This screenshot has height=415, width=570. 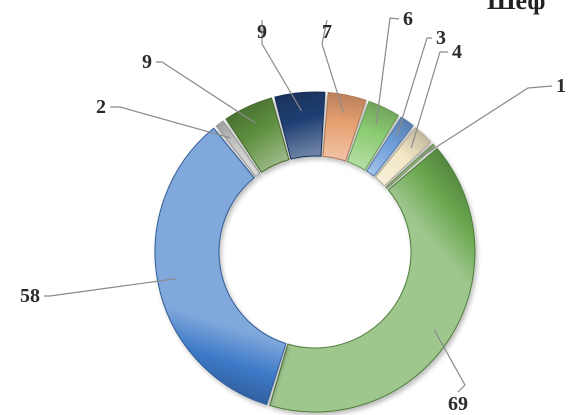 I want to click on data-label: 4, so click(x=457, y=52).